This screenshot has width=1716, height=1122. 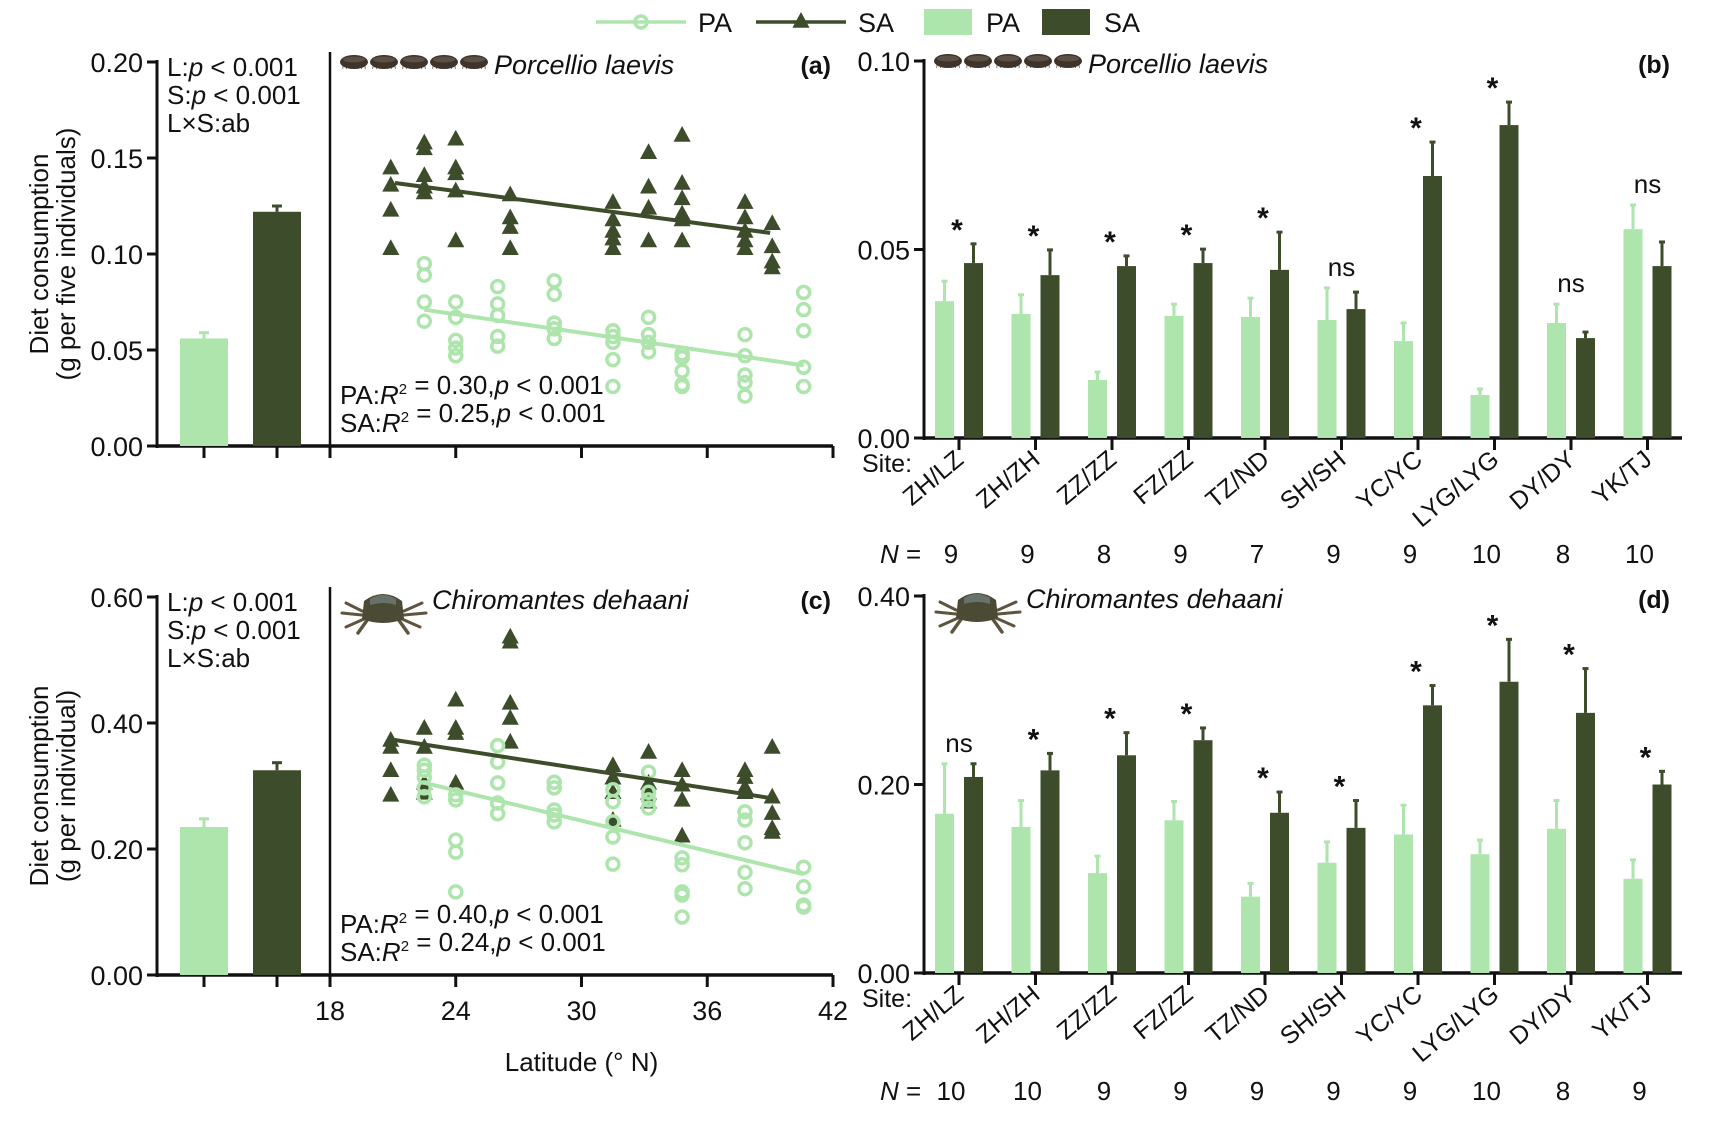 What do you see at coordinates (883, 974) in the screenshot?
I see `y-tick-label: 0.00` at bounding box center [883, 974].